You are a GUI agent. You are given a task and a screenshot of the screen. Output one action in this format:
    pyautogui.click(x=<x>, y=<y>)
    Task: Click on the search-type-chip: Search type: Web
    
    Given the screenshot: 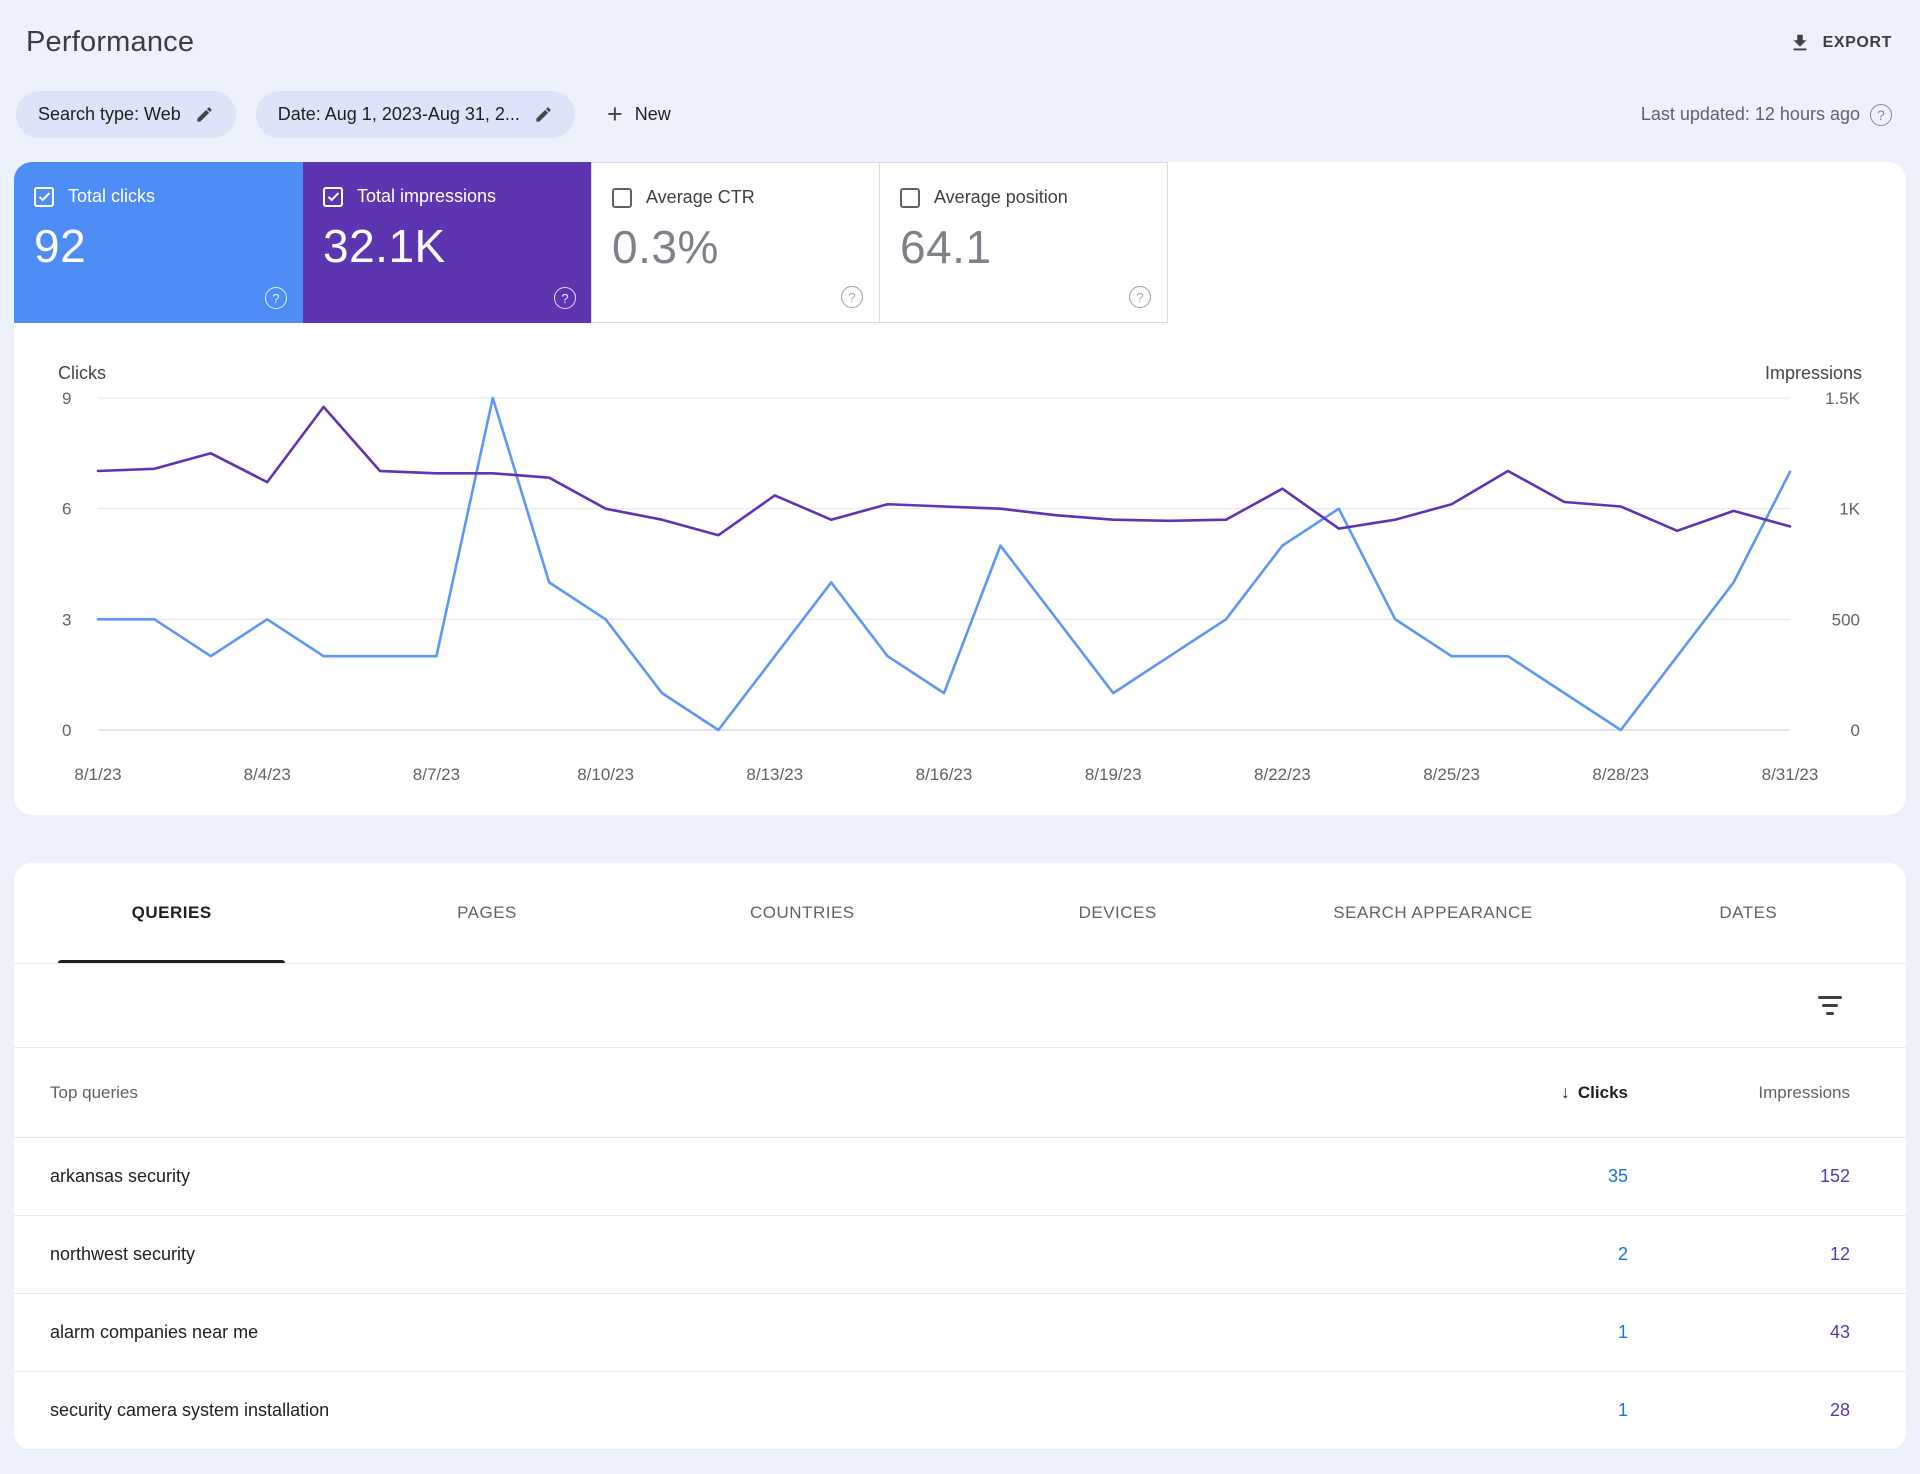 What is the action you would take?
    pyautogui.click(x=126, y=114)
    